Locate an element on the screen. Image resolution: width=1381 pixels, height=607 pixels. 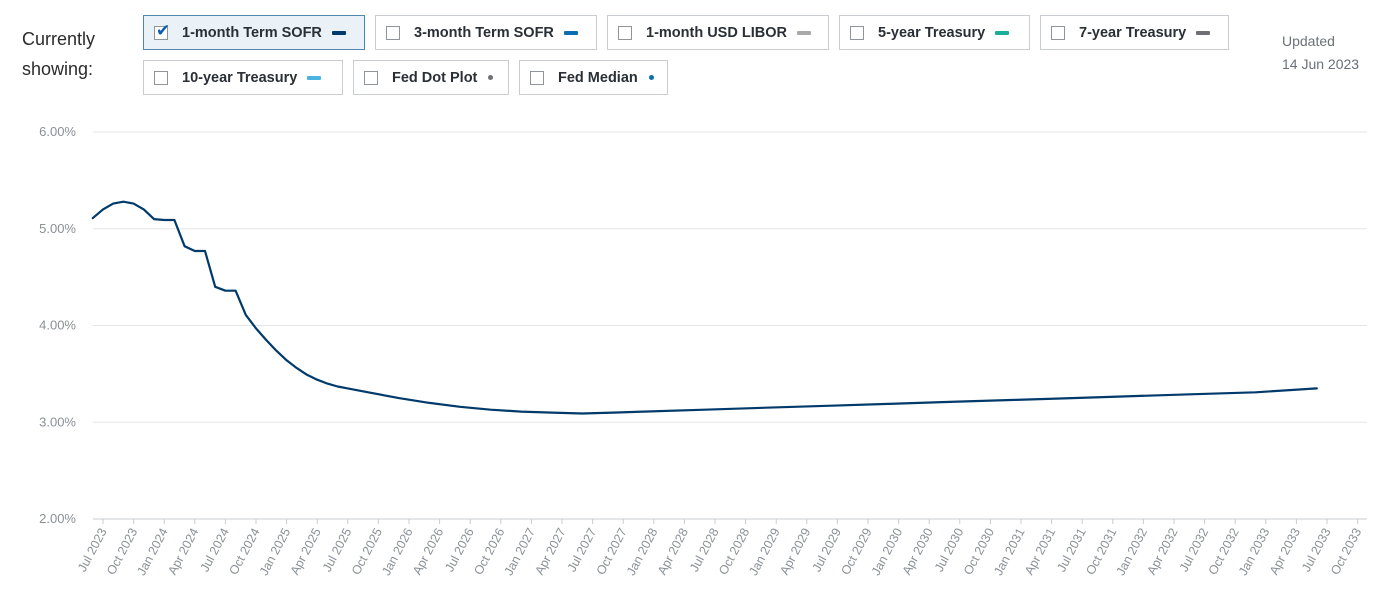
x-tick-label: Apr 2028 is located at coordinates (673, 551).